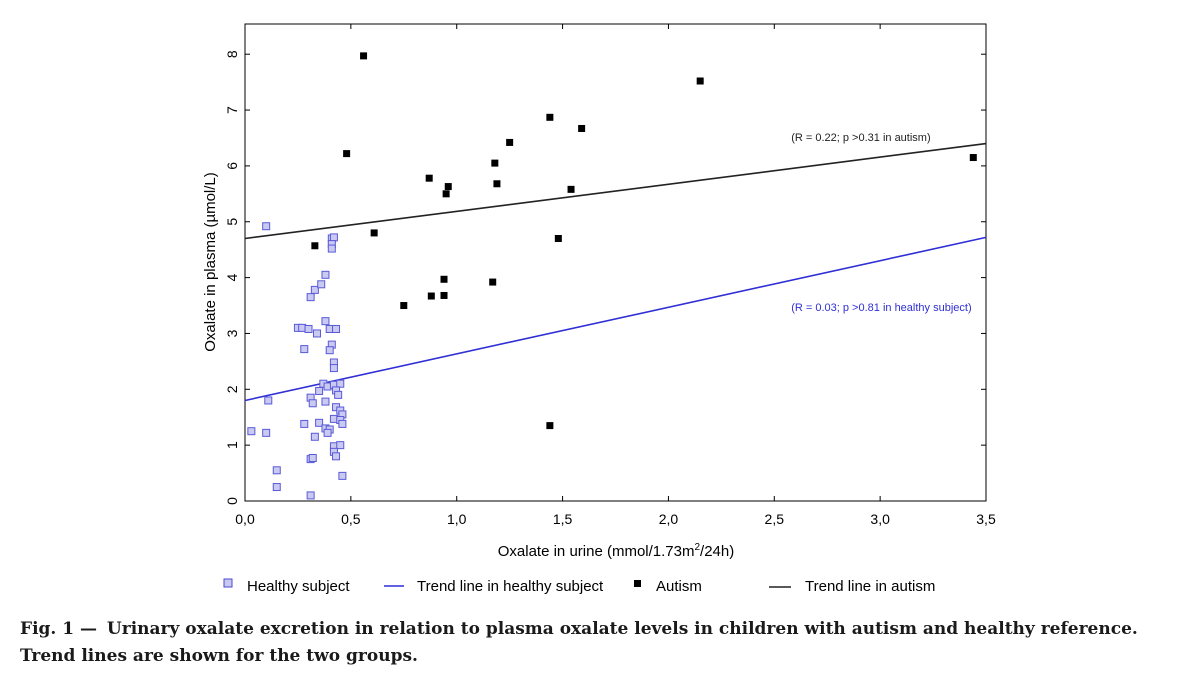 The width and height of the screenshot is (1185, 673). I want to click on y-axis-label: Oxalate in plasma (µmol/L), so click(210, 262).